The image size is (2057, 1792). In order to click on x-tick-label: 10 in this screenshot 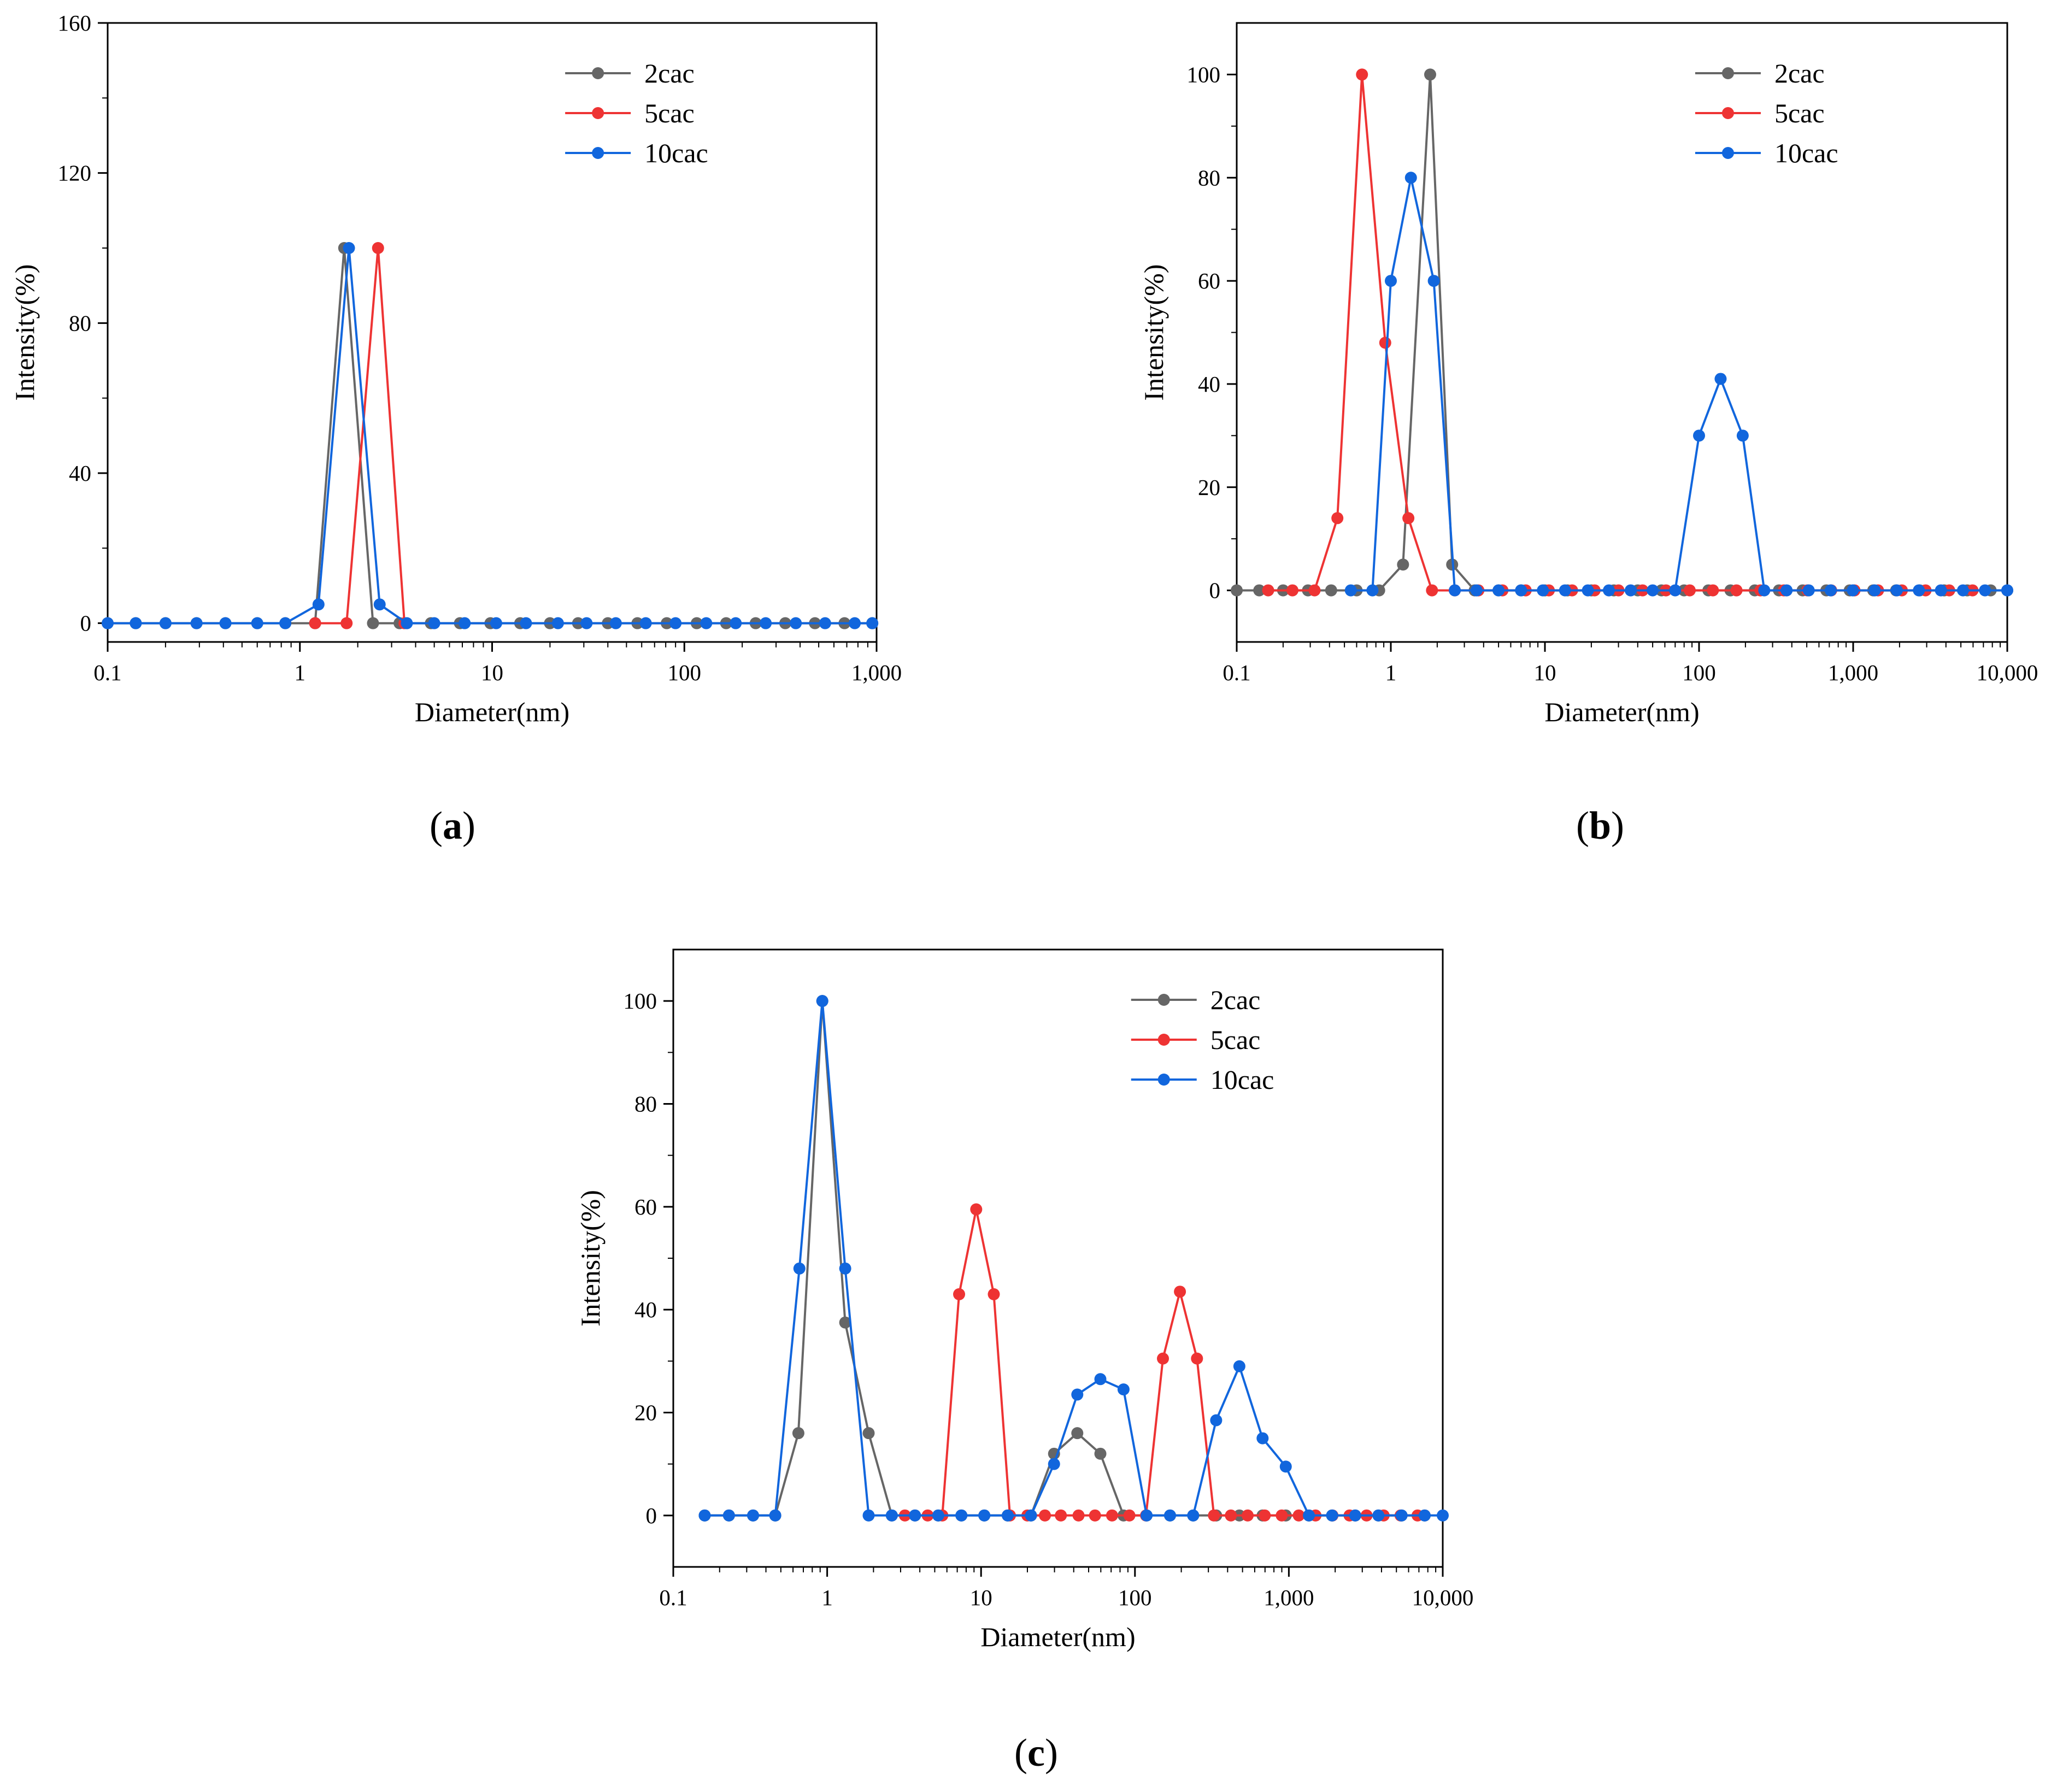, I will do `click(492, 672)`.